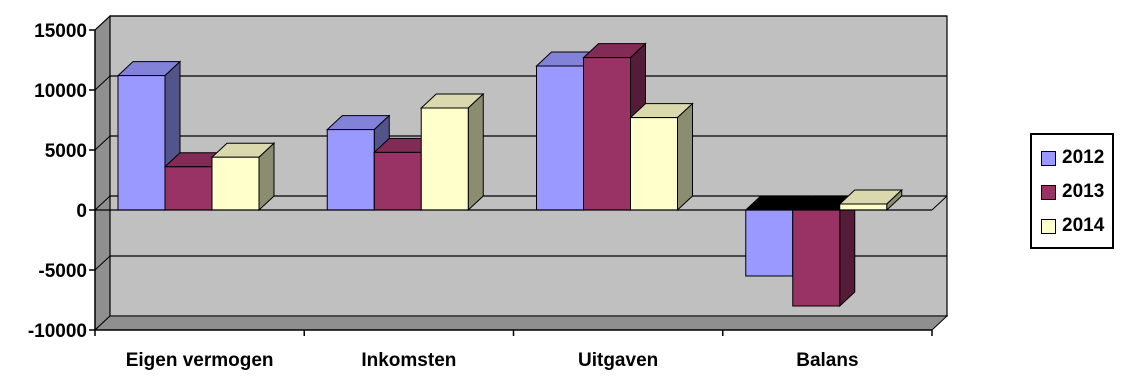 The height and width of the screenshot is (379, 1123). I want to click on legend-item-2012: 2012, so click(1072, 158).